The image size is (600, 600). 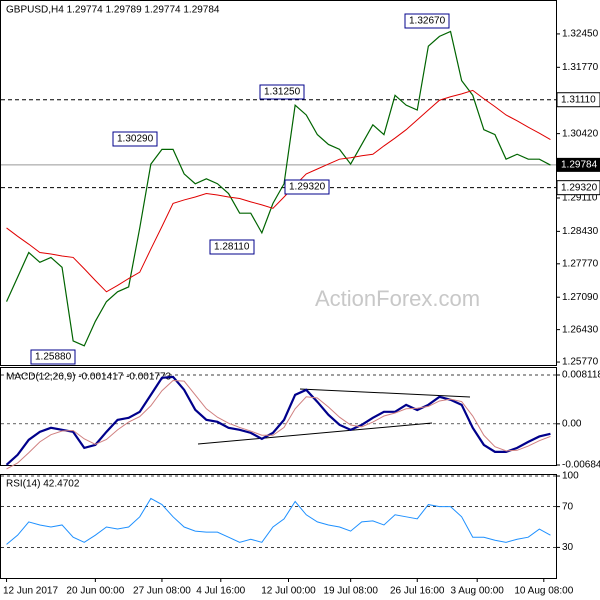 What do you see at coordinates (572, 423) in the screenshot?
I see `y-tick-label: 0.00` at bounding box center [572, 423].